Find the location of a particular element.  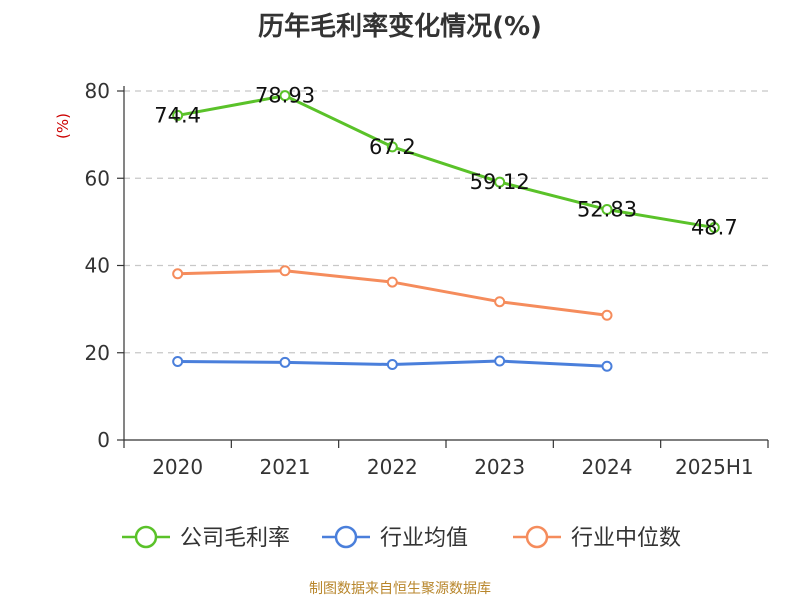

legend-label: 公司毛利率 is located at coordinates (235, 538).